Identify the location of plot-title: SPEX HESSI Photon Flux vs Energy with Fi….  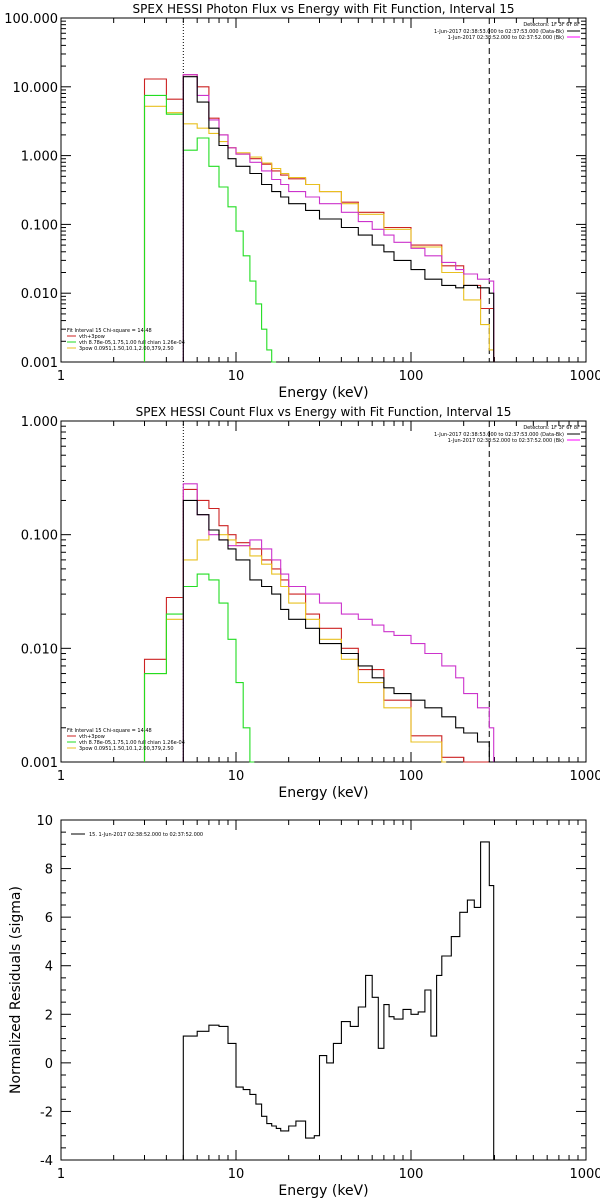
(324, 9).